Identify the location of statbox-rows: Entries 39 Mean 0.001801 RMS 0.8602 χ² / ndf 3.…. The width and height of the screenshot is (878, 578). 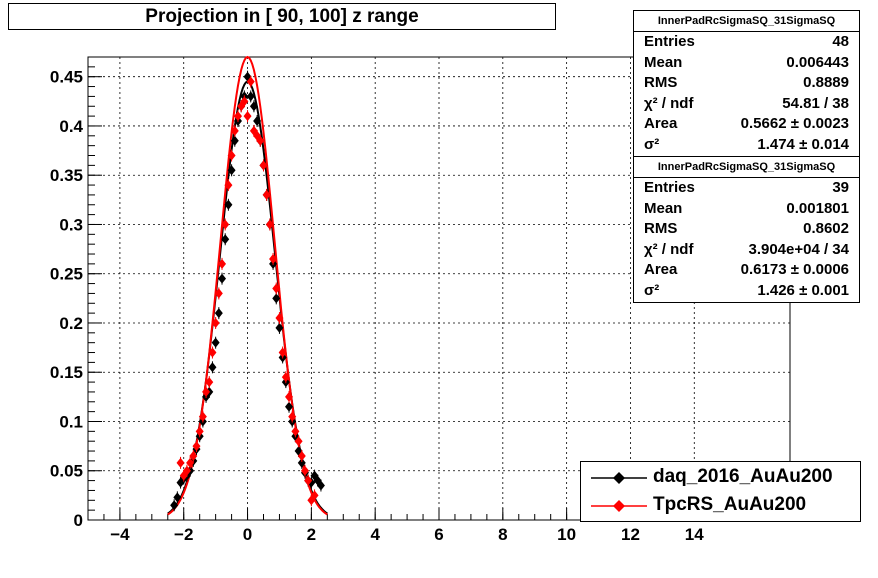
(746, 240).